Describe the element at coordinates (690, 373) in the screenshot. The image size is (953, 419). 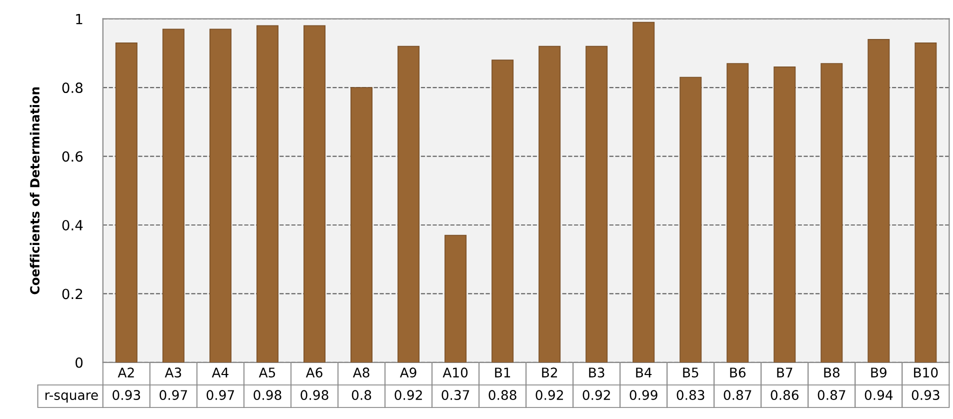
I see `x-tick-label: B5` at that location.